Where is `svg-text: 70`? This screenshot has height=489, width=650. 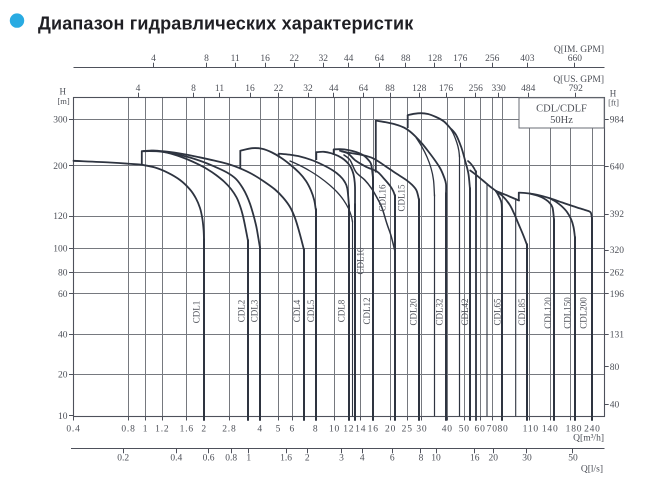 svg-text: 70 is located at coordinates (492, 430).